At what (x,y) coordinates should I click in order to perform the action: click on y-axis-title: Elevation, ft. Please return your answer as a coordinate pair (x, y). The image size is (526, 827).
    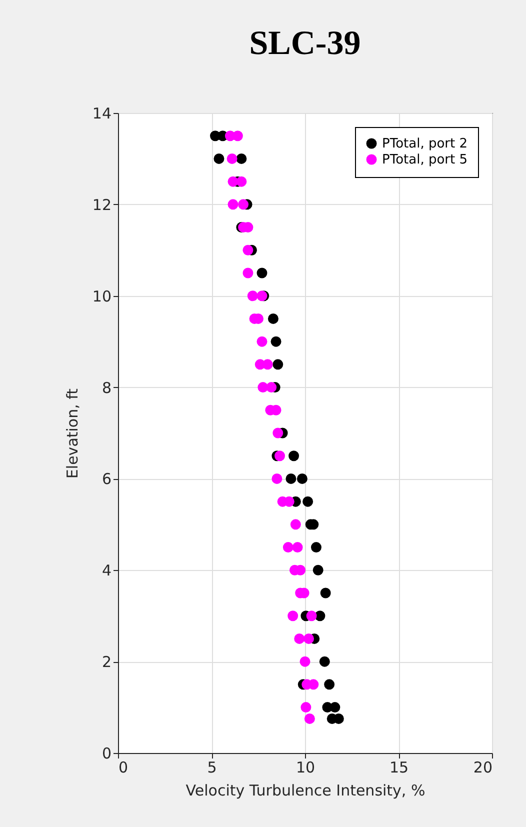
    Looking at the image, I should click on (72, 433).